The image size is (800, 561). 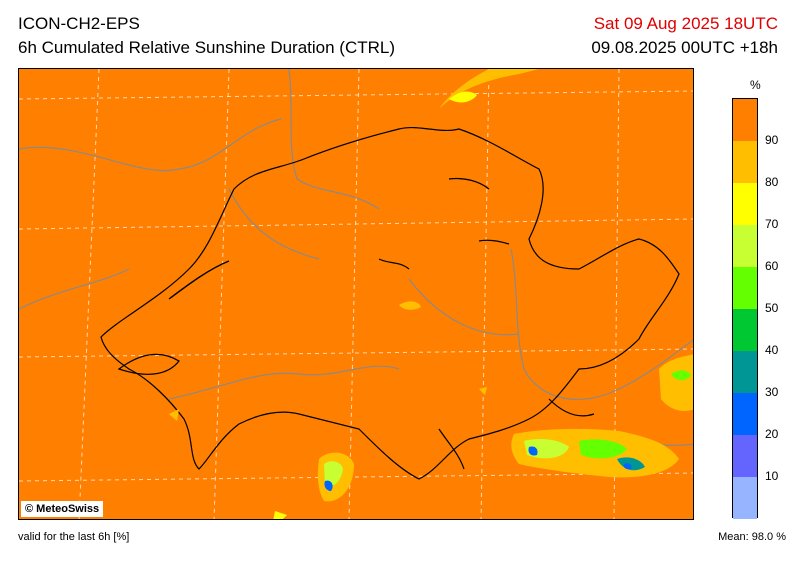 I want to click on model-title: ICON-CH2-EPS, so click(x=79, y=23).